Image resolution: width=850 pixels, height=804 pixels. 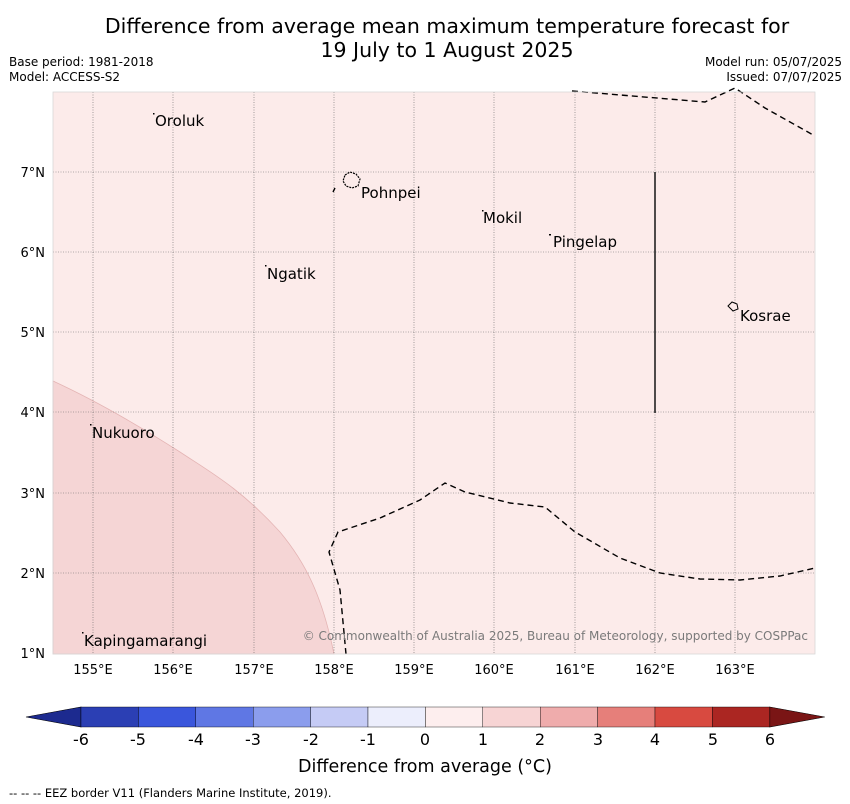 I want to click on lat-tick: 5°N, so click(x=33, y=333).